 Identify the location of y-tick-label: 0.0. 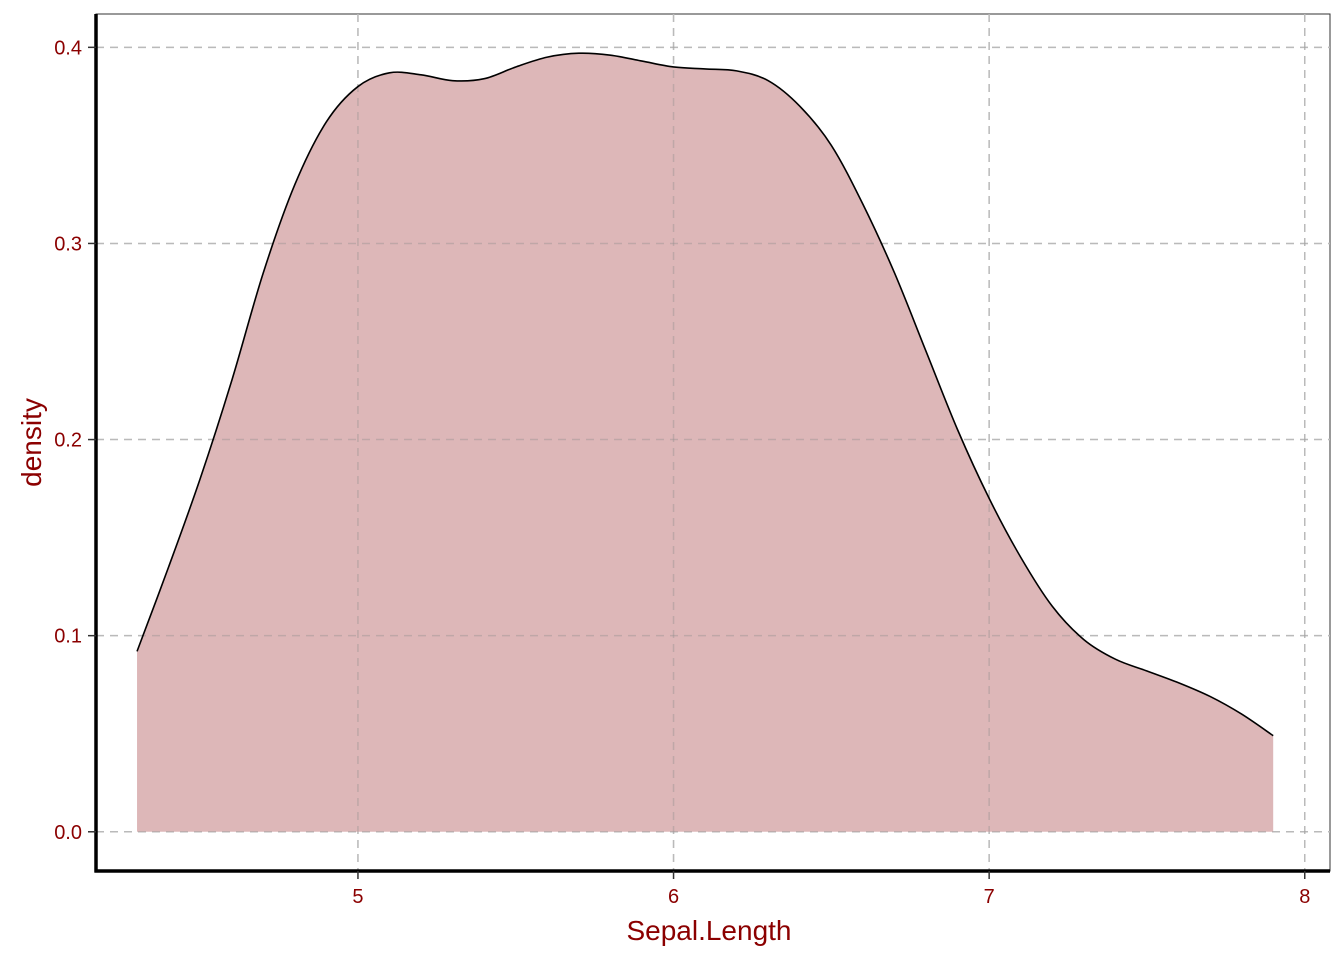
(68, 833).